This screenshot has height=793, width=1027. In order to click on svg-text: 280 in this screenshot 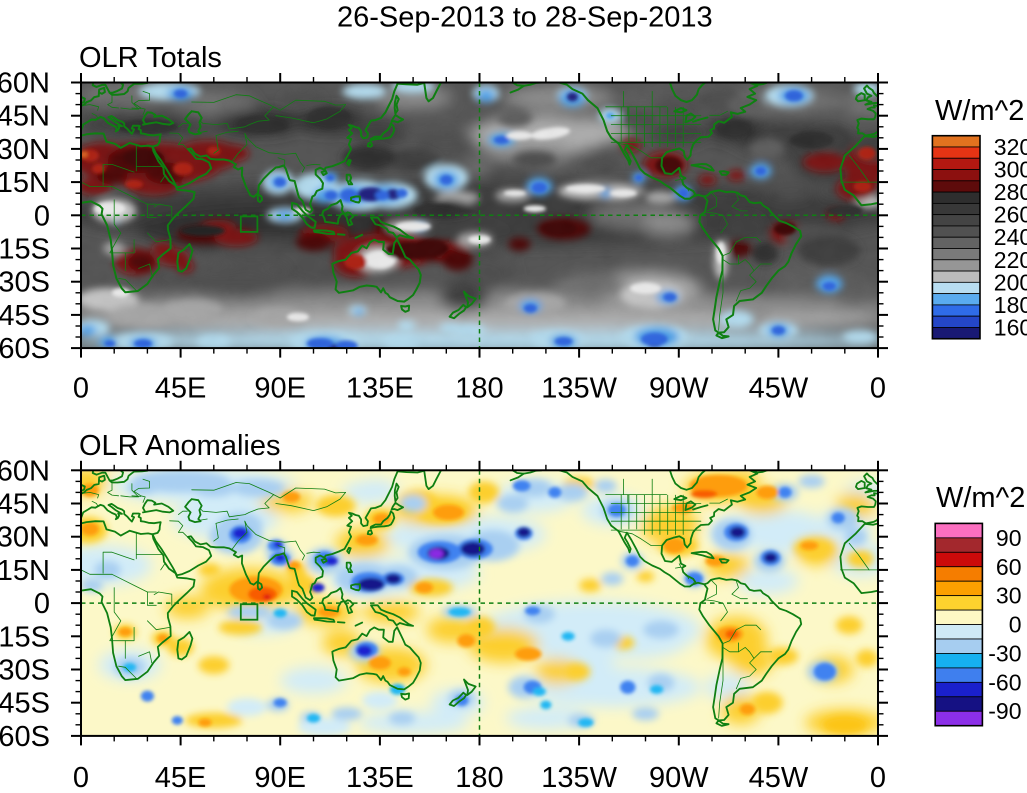, I will do `click(1010, 192)`.